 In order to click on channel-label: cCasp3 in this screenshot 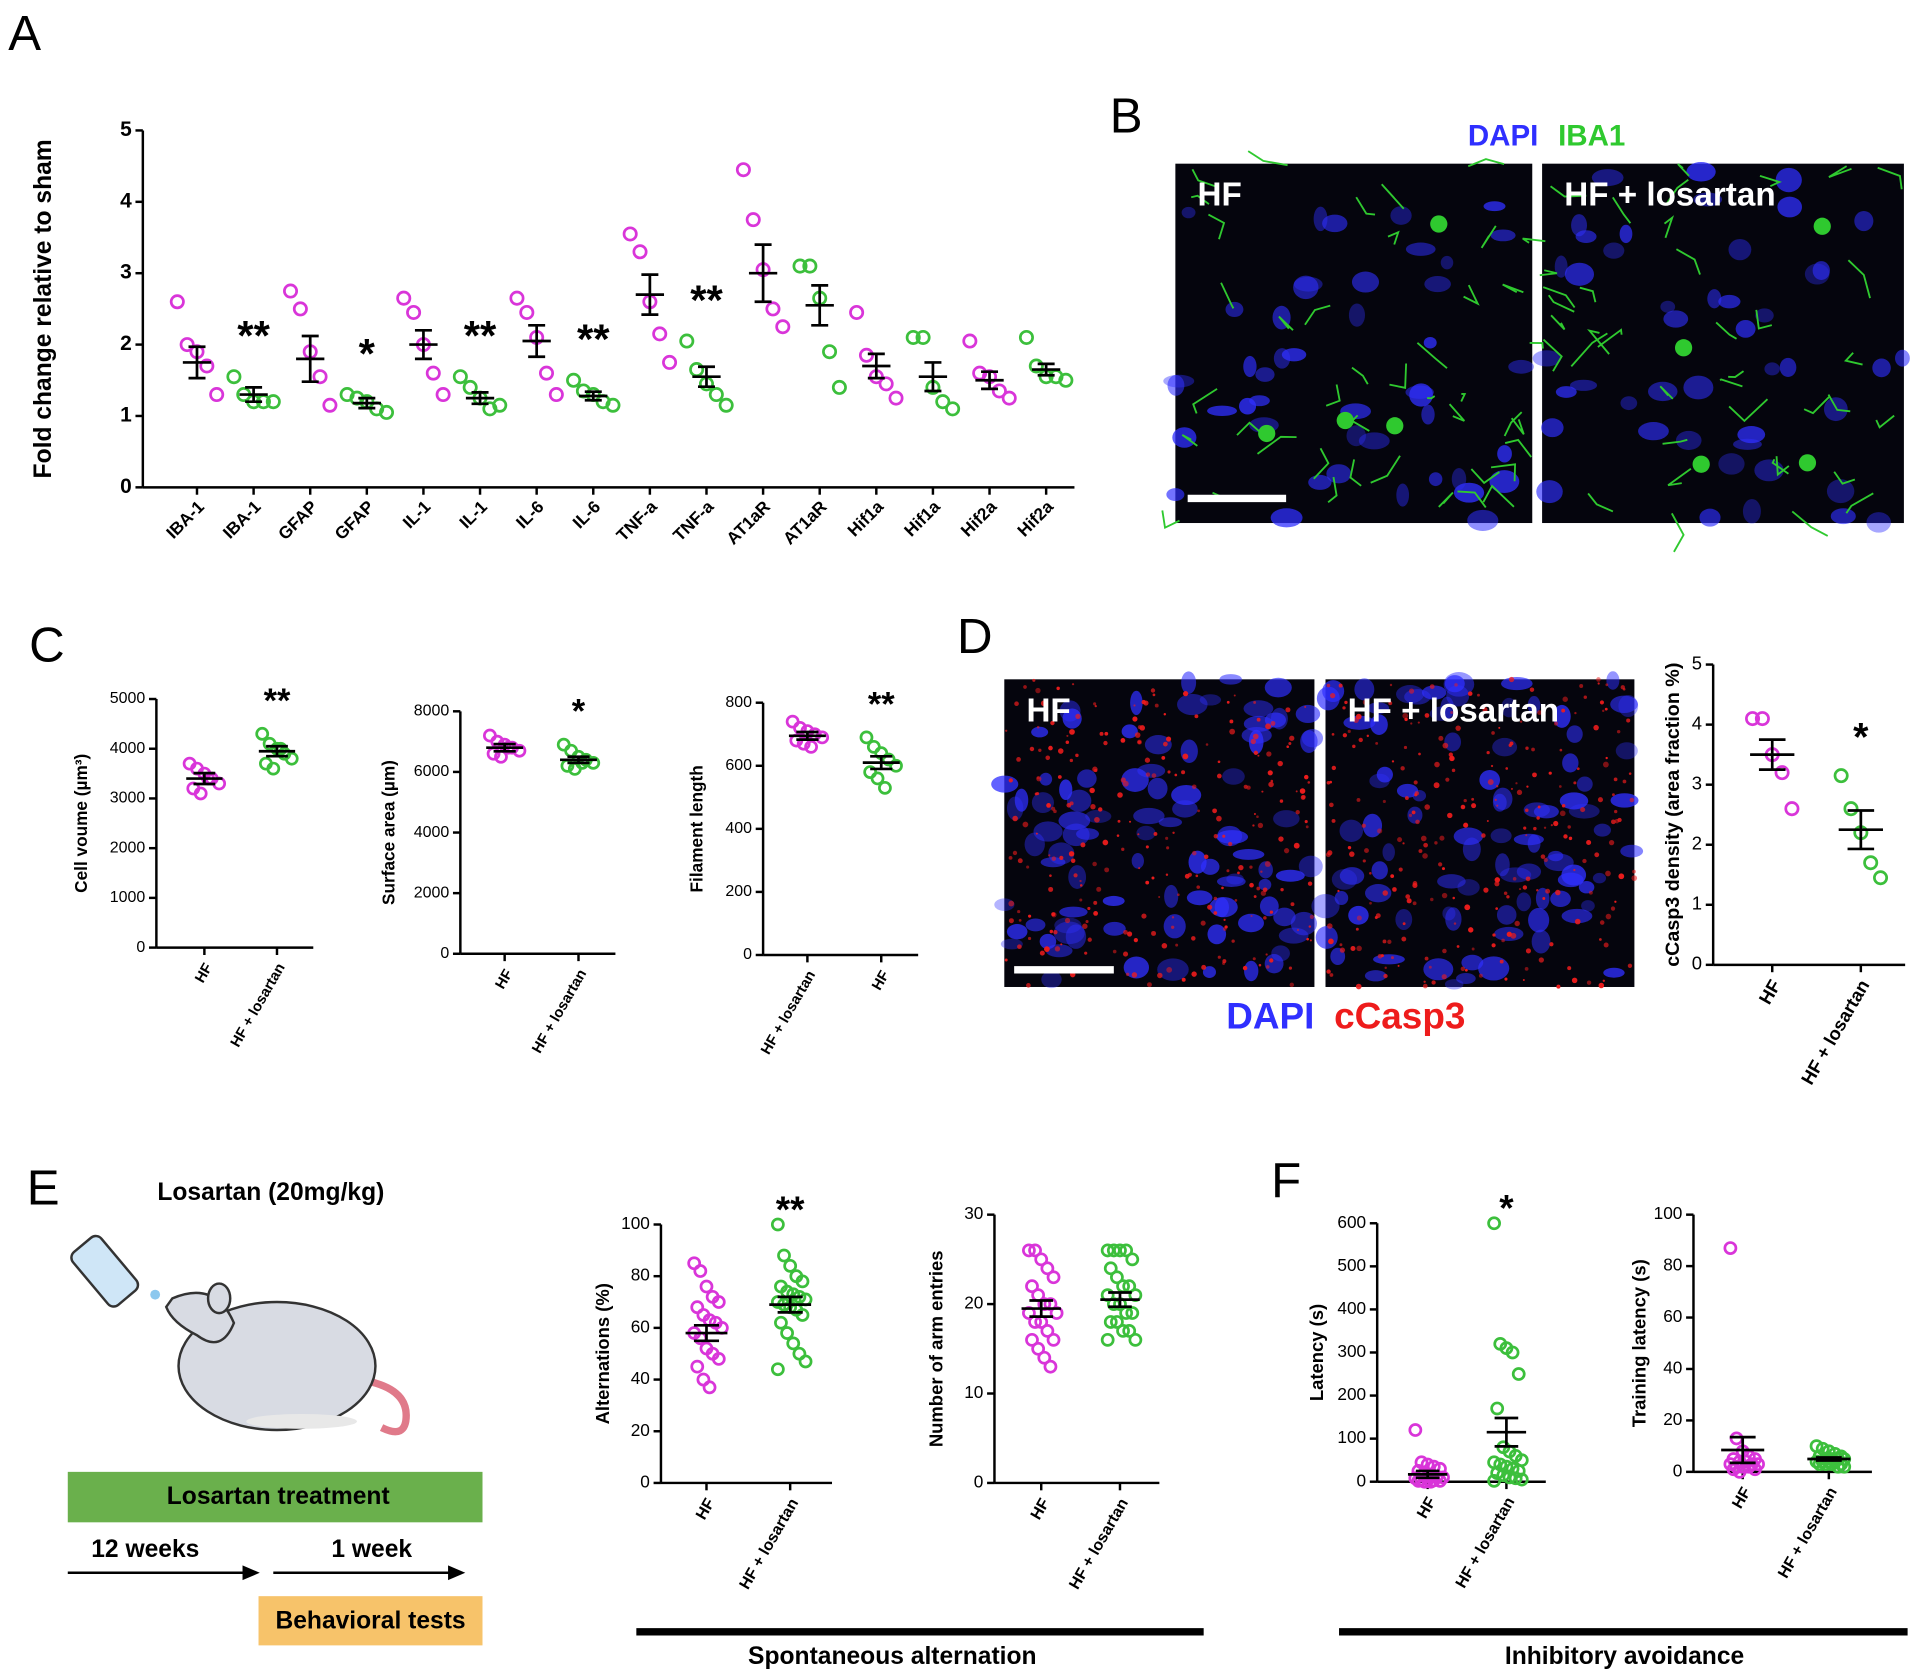, I will do `click(1399, 1016)`.